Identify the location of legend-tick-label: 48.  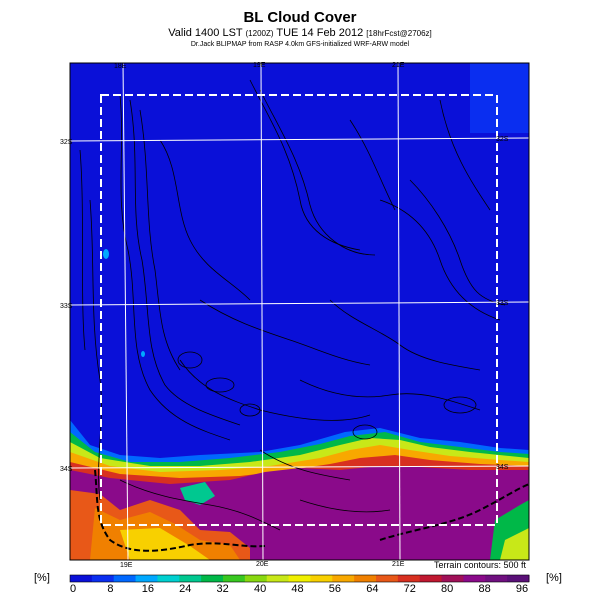
(297, 589).